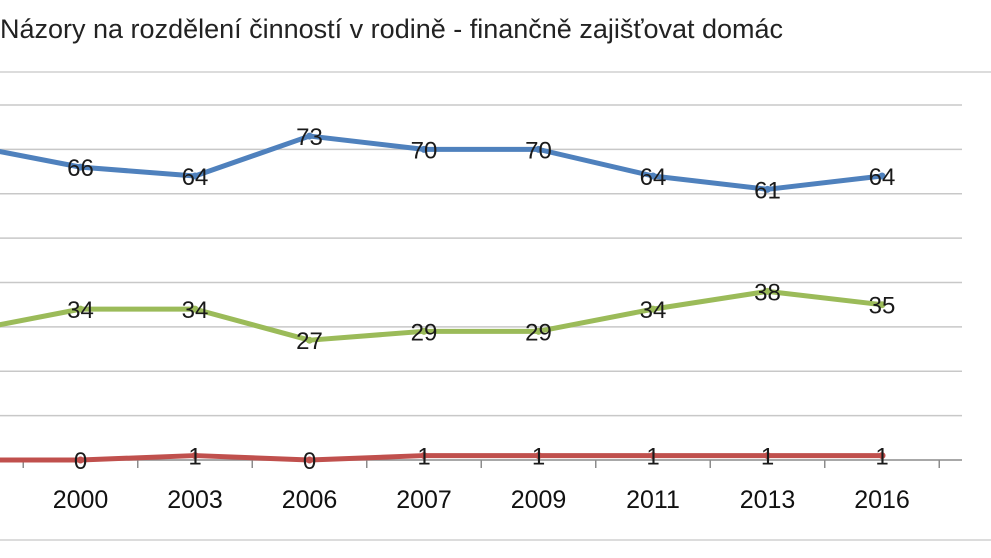 The image size is (991, 558). I want to click on data-label: 73, so click(309, 137).